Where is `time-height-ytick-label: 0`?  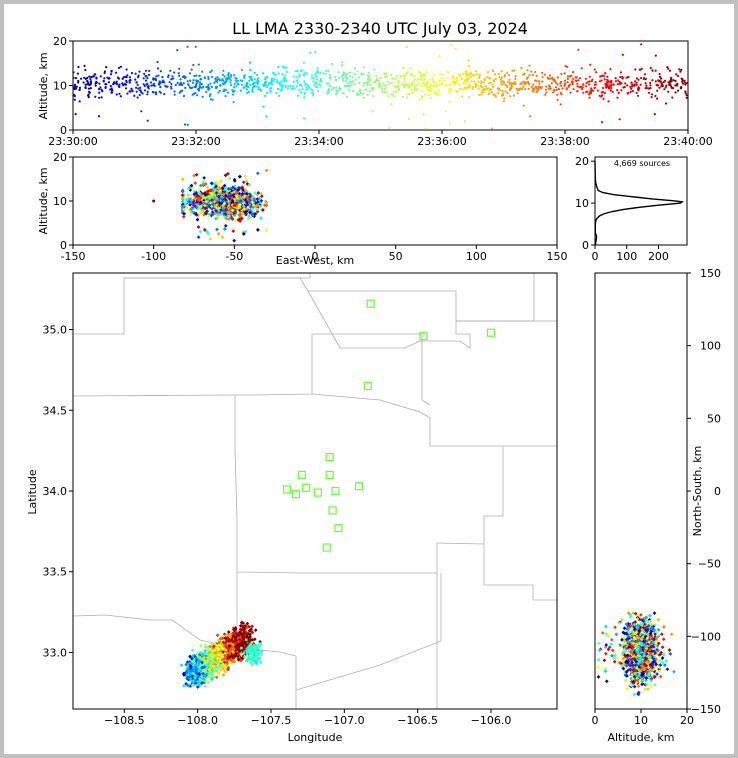
time-height-ytick-label: 0 is located at coordinates (63, 130).